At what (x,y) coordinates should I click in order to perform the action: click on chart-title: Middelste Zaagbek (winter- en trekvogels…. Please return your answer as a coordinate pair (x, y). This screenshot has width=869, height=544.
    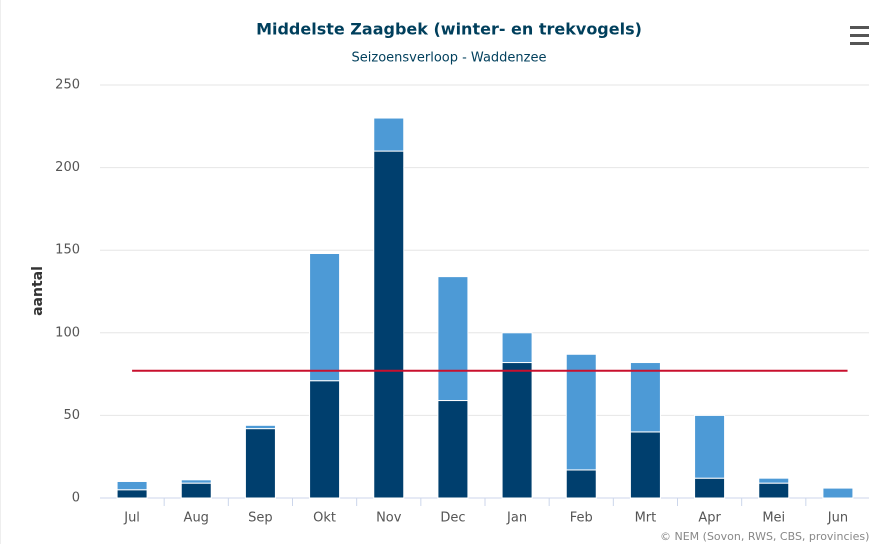
    Looking at the image, I should click on (449, 29).